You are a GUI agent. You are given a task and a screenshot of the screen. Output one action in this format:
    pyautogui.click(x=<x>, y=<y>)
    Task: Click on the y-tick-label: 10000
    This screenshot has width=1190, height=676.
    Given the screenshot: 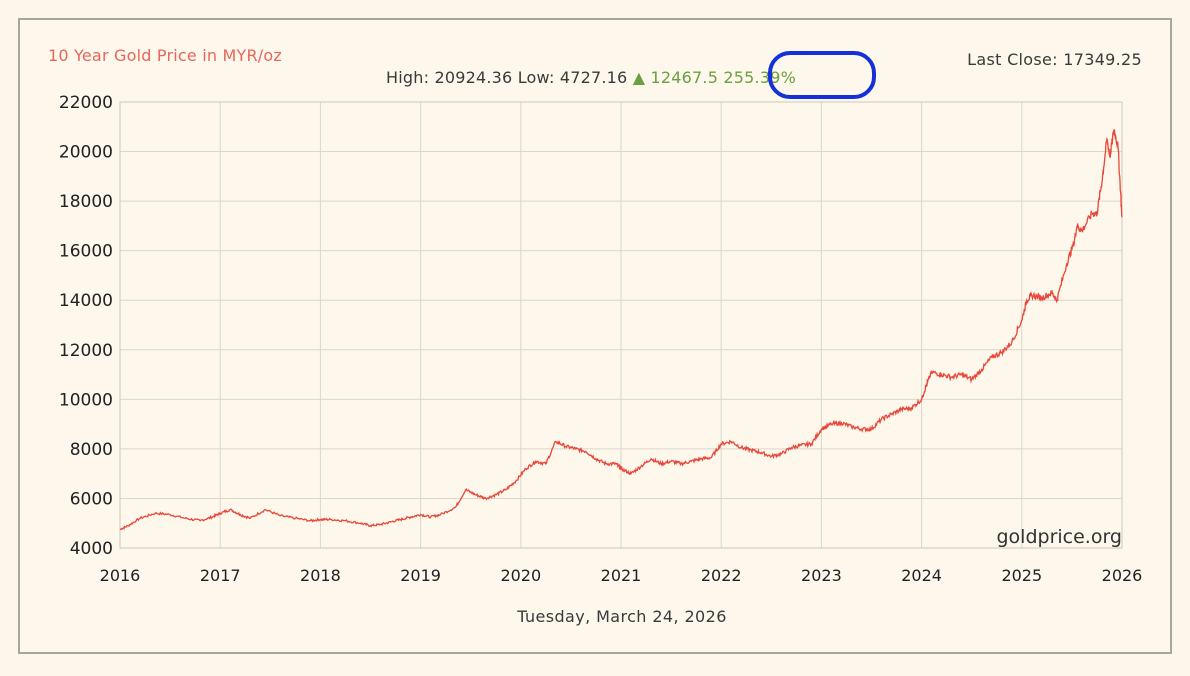 What is the action you would take?
    pyautogui.click(x=86, y=400)
    